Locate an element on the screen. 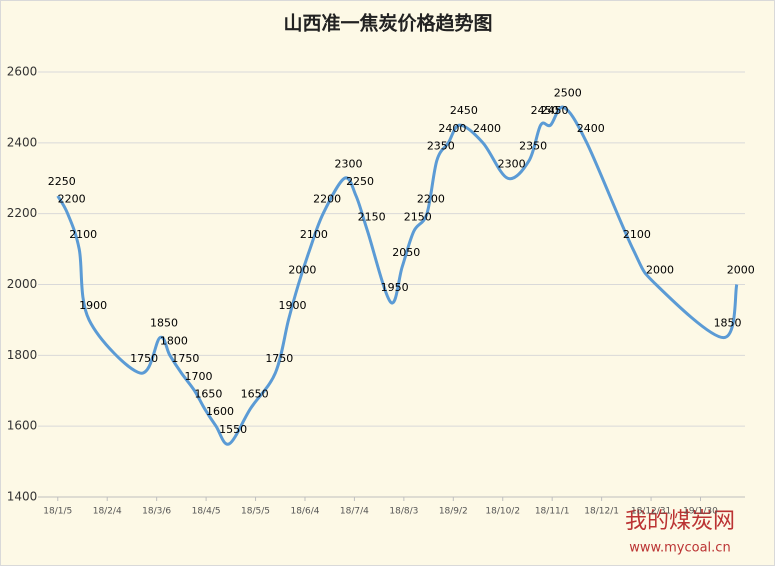 This screenshot has width=775, height=566. x-tick-label: 18/11/1 is located at coordinates (552, 512).